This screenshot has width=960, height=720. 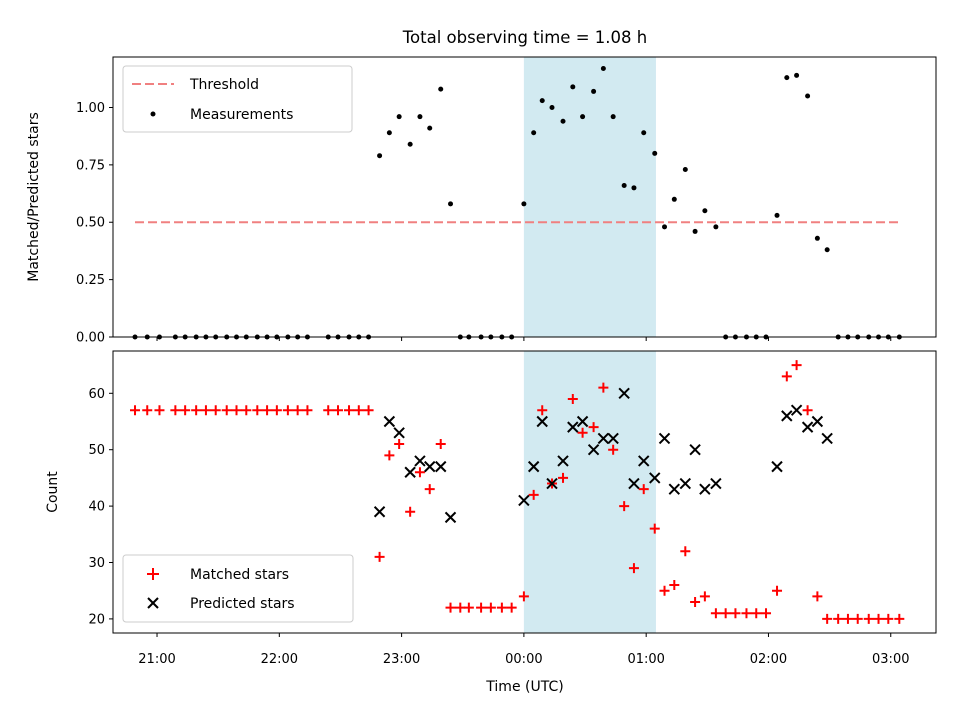 What do you see at coordinates (241, 115) in the screenshot?
I see `legend-measurements-label: Measurements` at bounding box center [241, 115].